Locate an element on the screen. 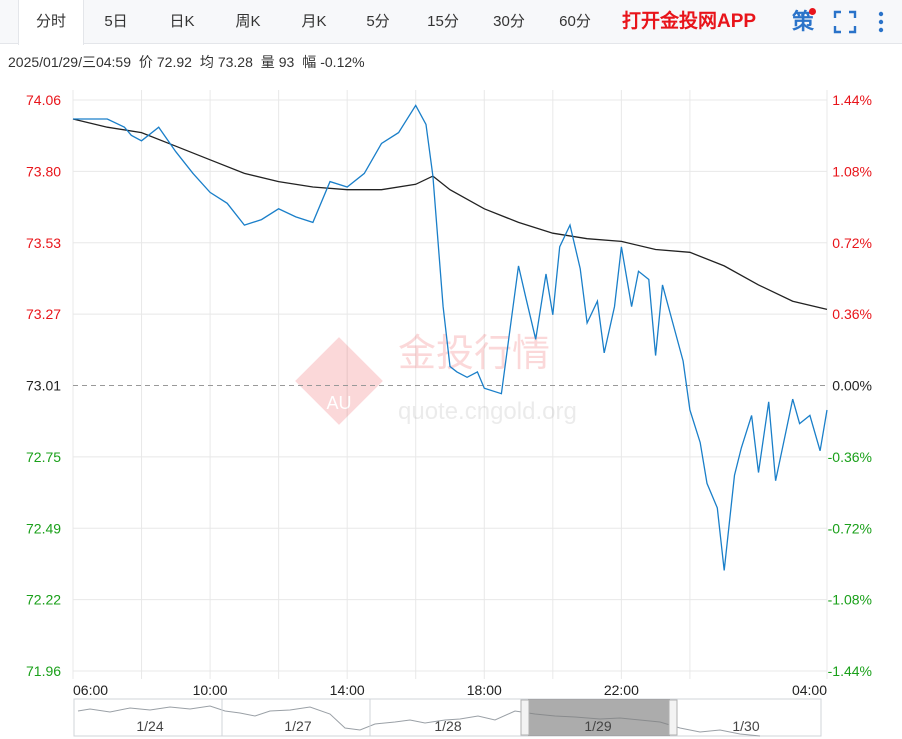 The width and height of the screenshot is (902, 739). info-price-label: 价 is located at coordinates (145, 62).